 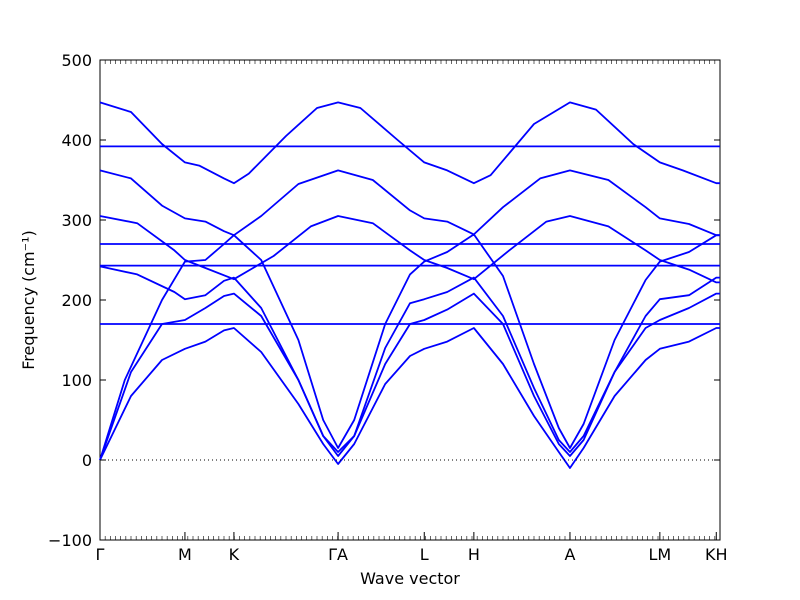 What do you see at coordinates (338, 554) in the screenshot?
I see `x-tick-label-4: ΓA` at bounding box center [338, 554].